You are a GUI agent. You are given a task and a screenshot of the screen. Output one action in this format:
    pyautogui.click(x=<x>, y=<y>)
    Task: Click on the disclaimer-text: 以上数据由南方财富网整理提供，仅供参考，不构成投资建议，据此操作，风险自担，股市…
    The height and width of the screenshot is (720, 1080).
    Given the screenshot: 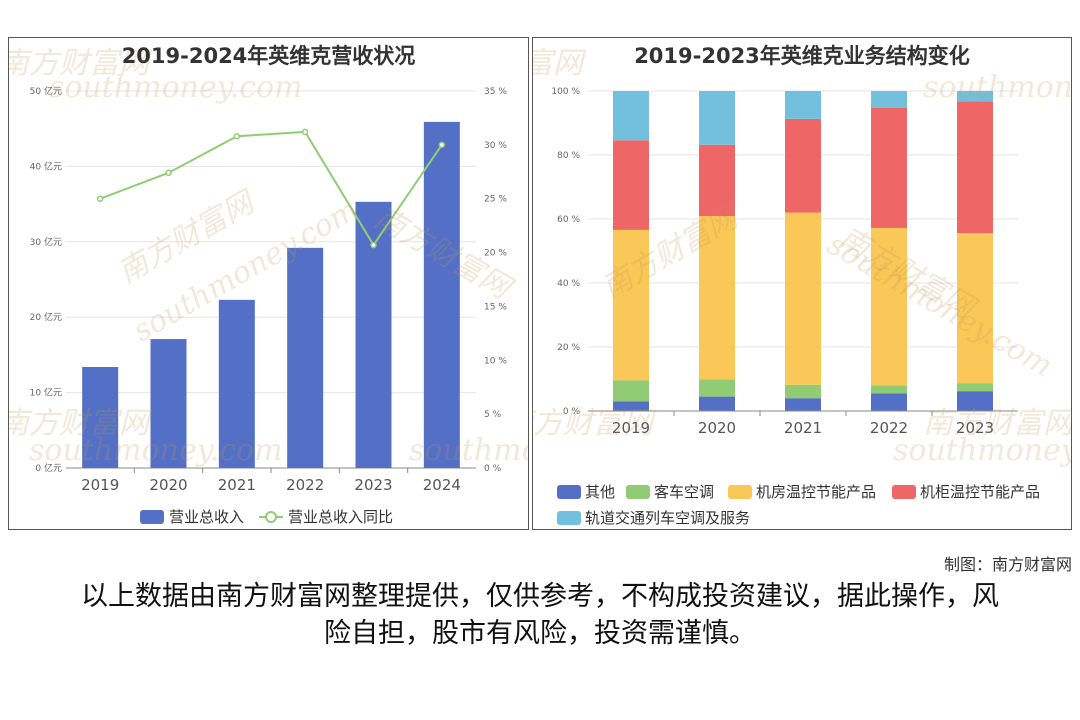 What is the action you would take?
    pyautogui.click(x=540, y=615)
    